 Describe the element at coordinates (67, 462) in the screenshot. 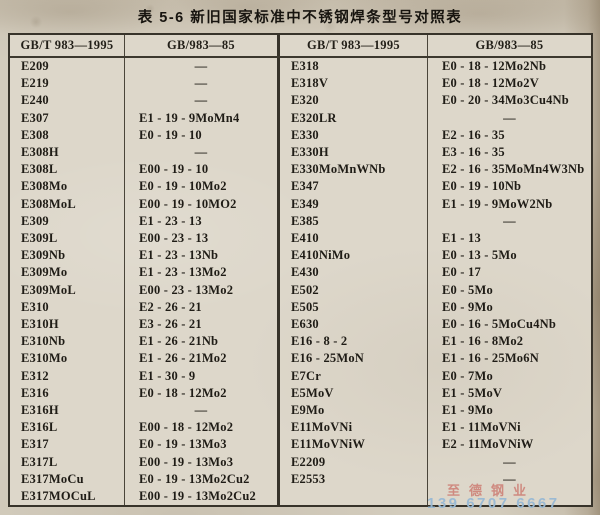

I see `cell-new-standard: E317L` at that location.